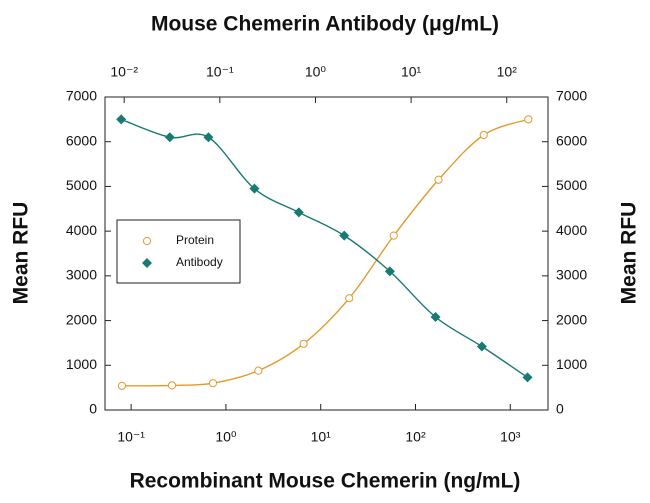  I want to click on y-tick-label: 1000, so click(81, 364).